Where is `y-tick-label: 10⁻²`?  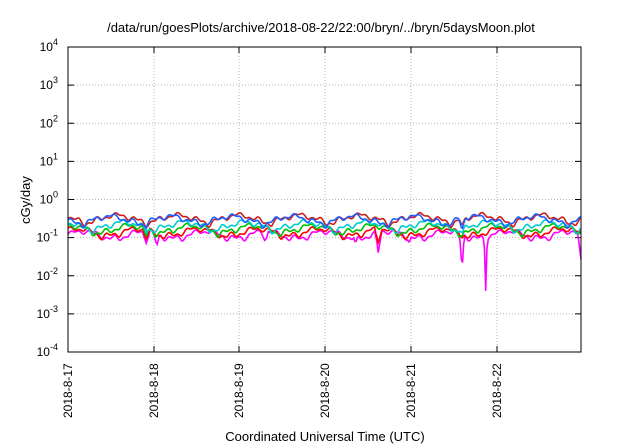
y-tick-label: 10⁻² is located at coordinates (47, 274).